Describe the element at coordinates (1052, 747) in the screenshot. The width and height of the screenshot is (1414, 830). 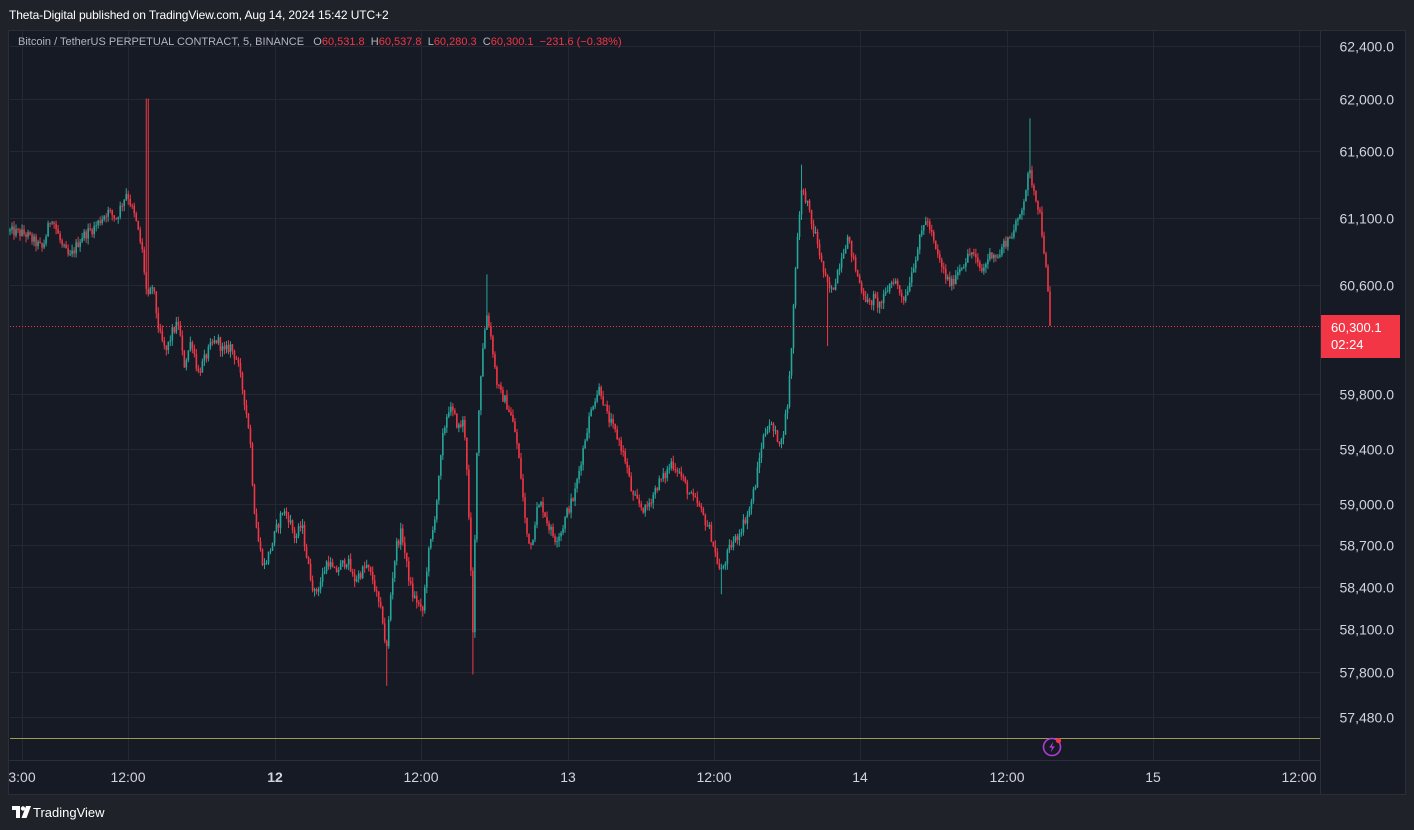
I see `alert-bolt-icon` at that location.